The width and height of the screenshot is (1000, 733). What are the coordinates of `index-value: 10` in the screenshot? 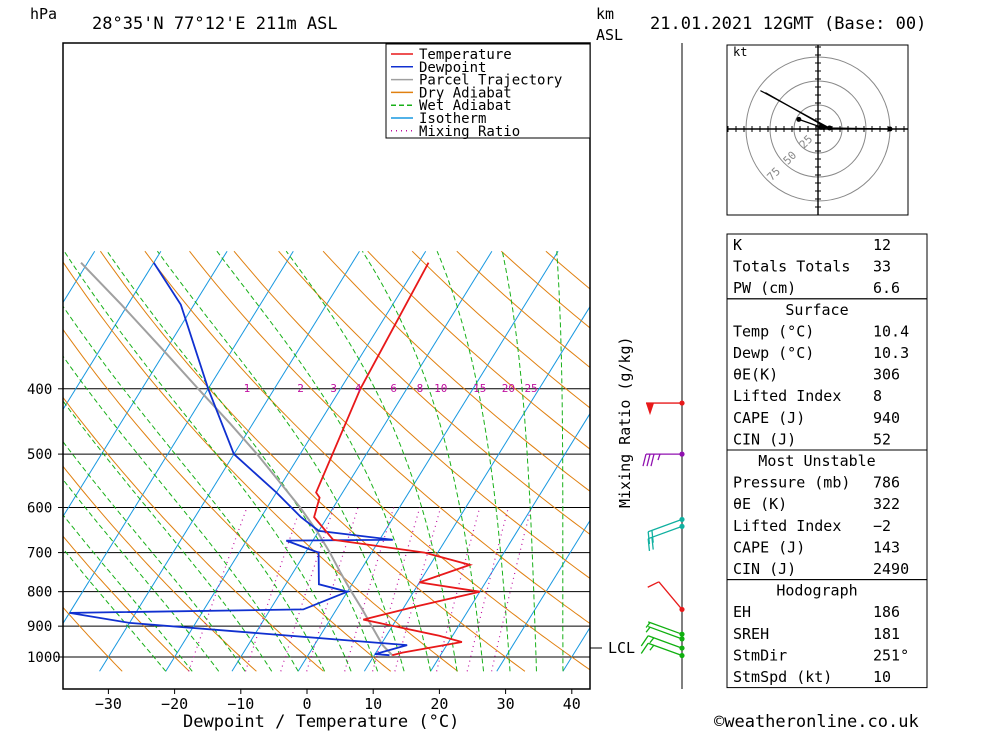 It's located at (882, 677).